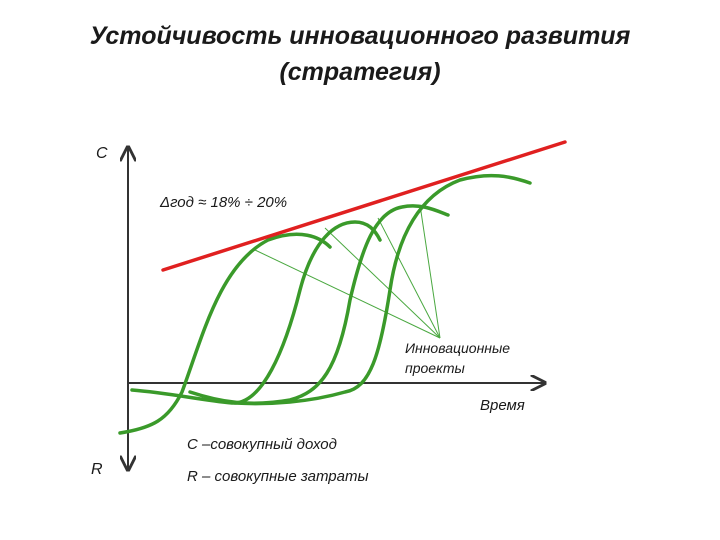  I want to click on projects-label-line-2: проекты, so click(435, 368).